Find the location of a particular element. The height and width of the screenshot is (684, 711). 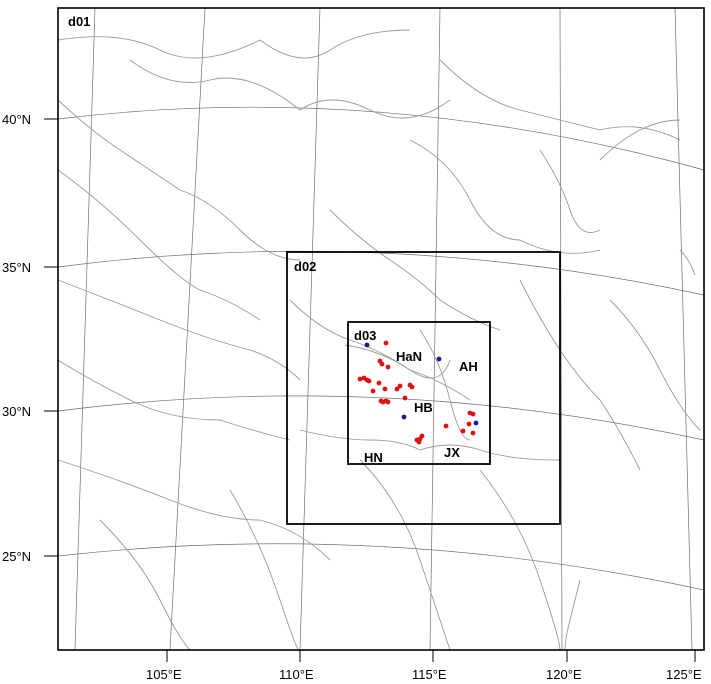

region-label-HaN: HaN is located at coordinates (409, 356).